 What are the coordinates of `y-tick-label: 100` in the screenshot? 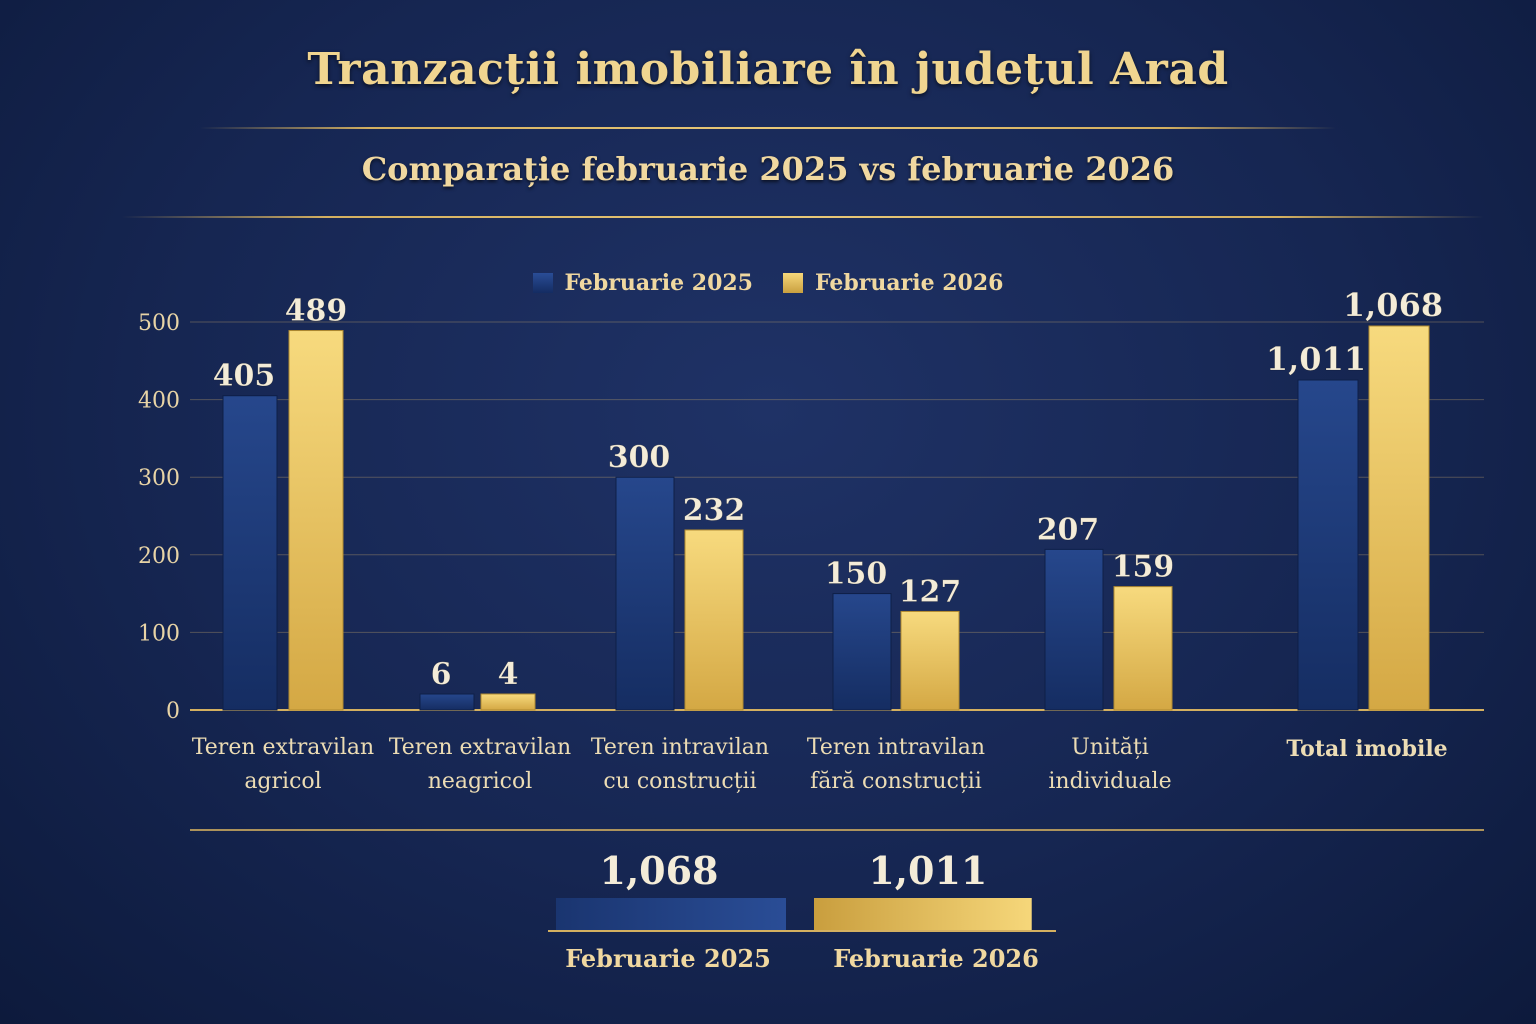 It's located at (159, 633).